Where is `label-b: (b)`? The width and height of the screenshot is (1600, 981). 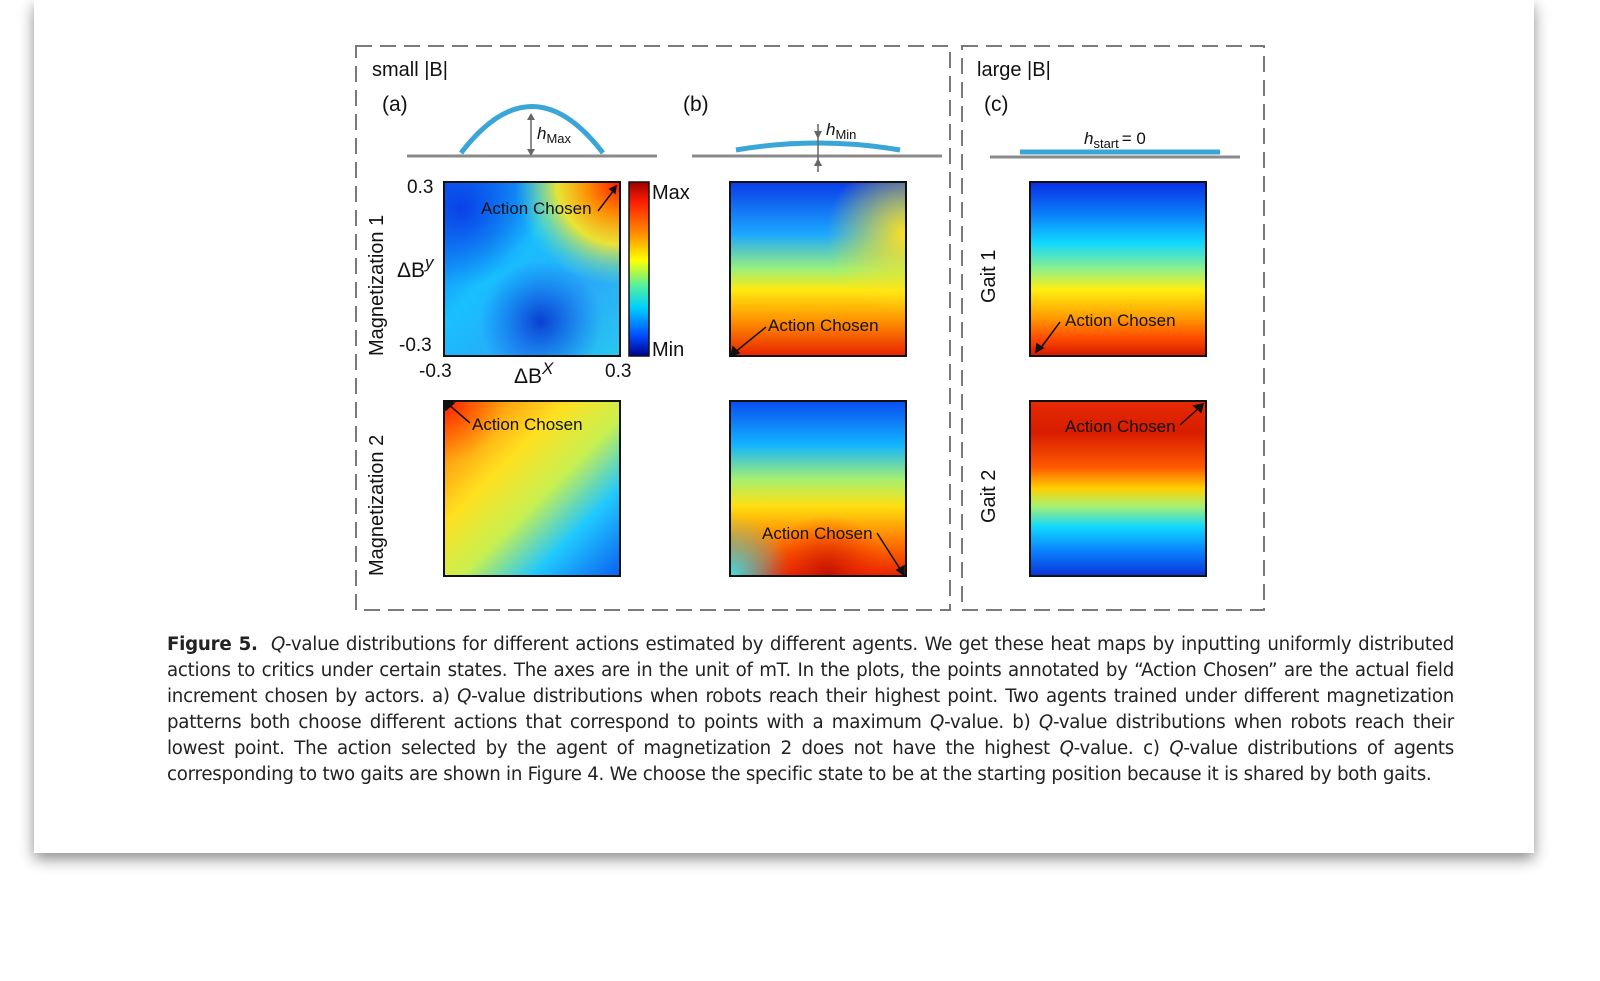 label-b: (b) is located at coordinates (696, 104).